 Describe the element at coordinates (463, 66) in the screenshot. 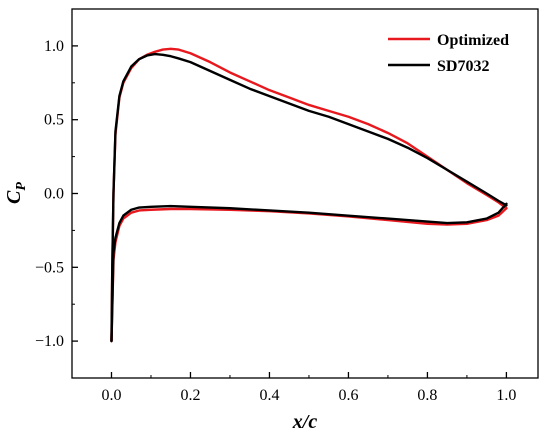

I see `legend-label-sd7032: SD7032` at that location.